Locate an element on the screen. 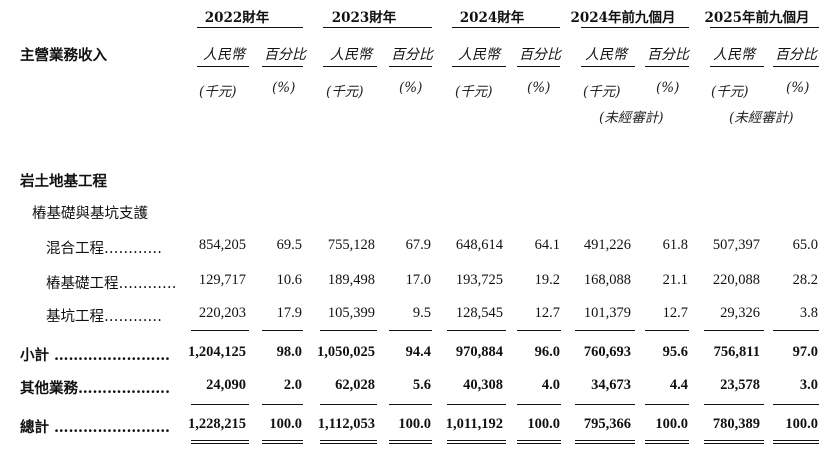  period-title-2025-9m: 2025年前九個月 is located at coordinates (757, 18).